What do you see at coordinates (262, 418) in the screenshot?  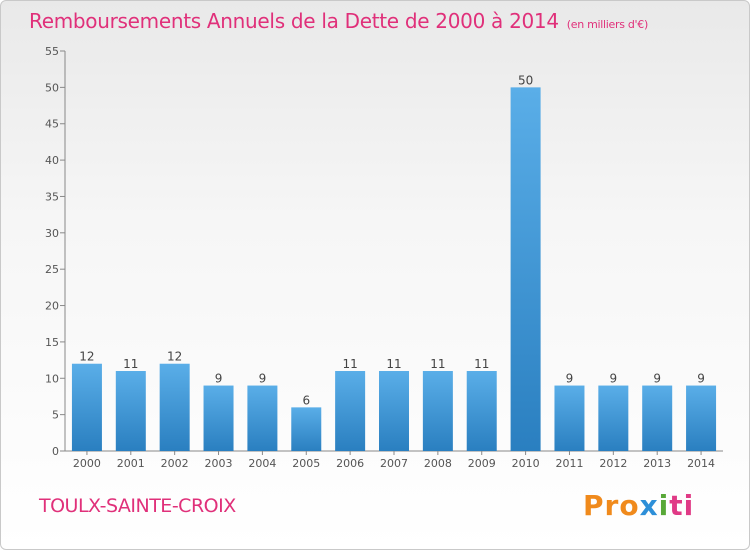 I see `bar-2004` at bounding box center [262, 418].